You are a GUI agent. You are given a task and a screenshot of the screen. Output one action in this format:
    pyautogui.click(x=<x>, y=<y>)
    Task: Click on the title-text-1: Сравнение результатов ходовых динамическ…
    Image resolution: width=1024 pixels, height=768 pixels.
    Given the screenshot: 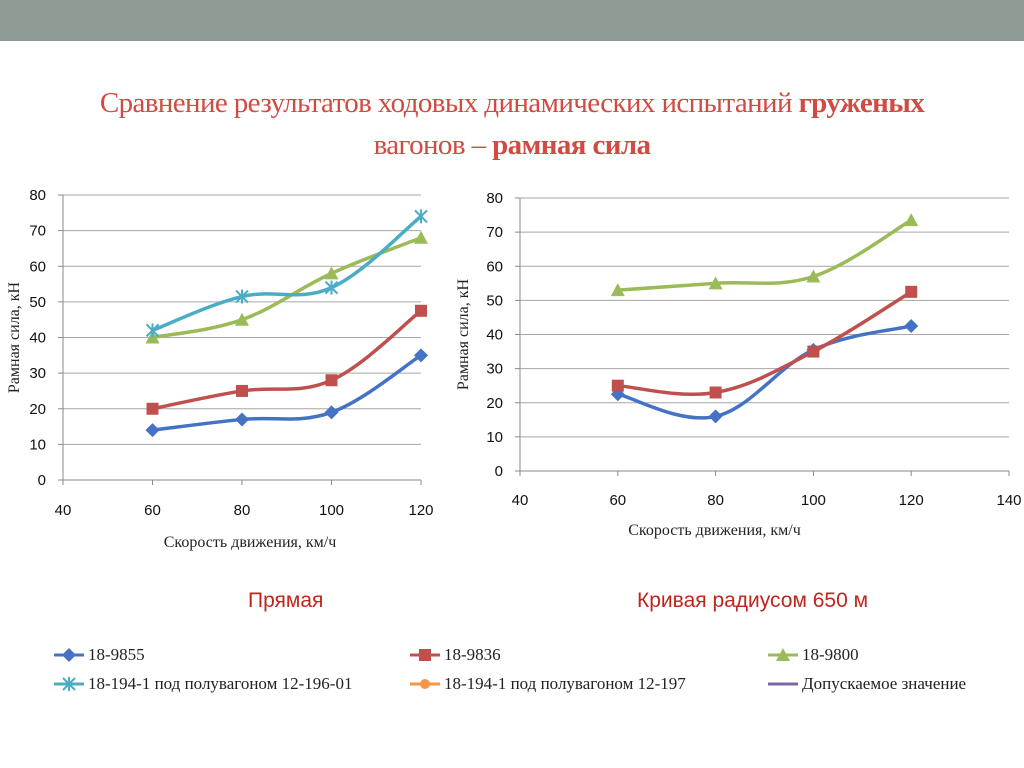 What is the action you would take?
    pyautogui.click(x=446, y=103)
    